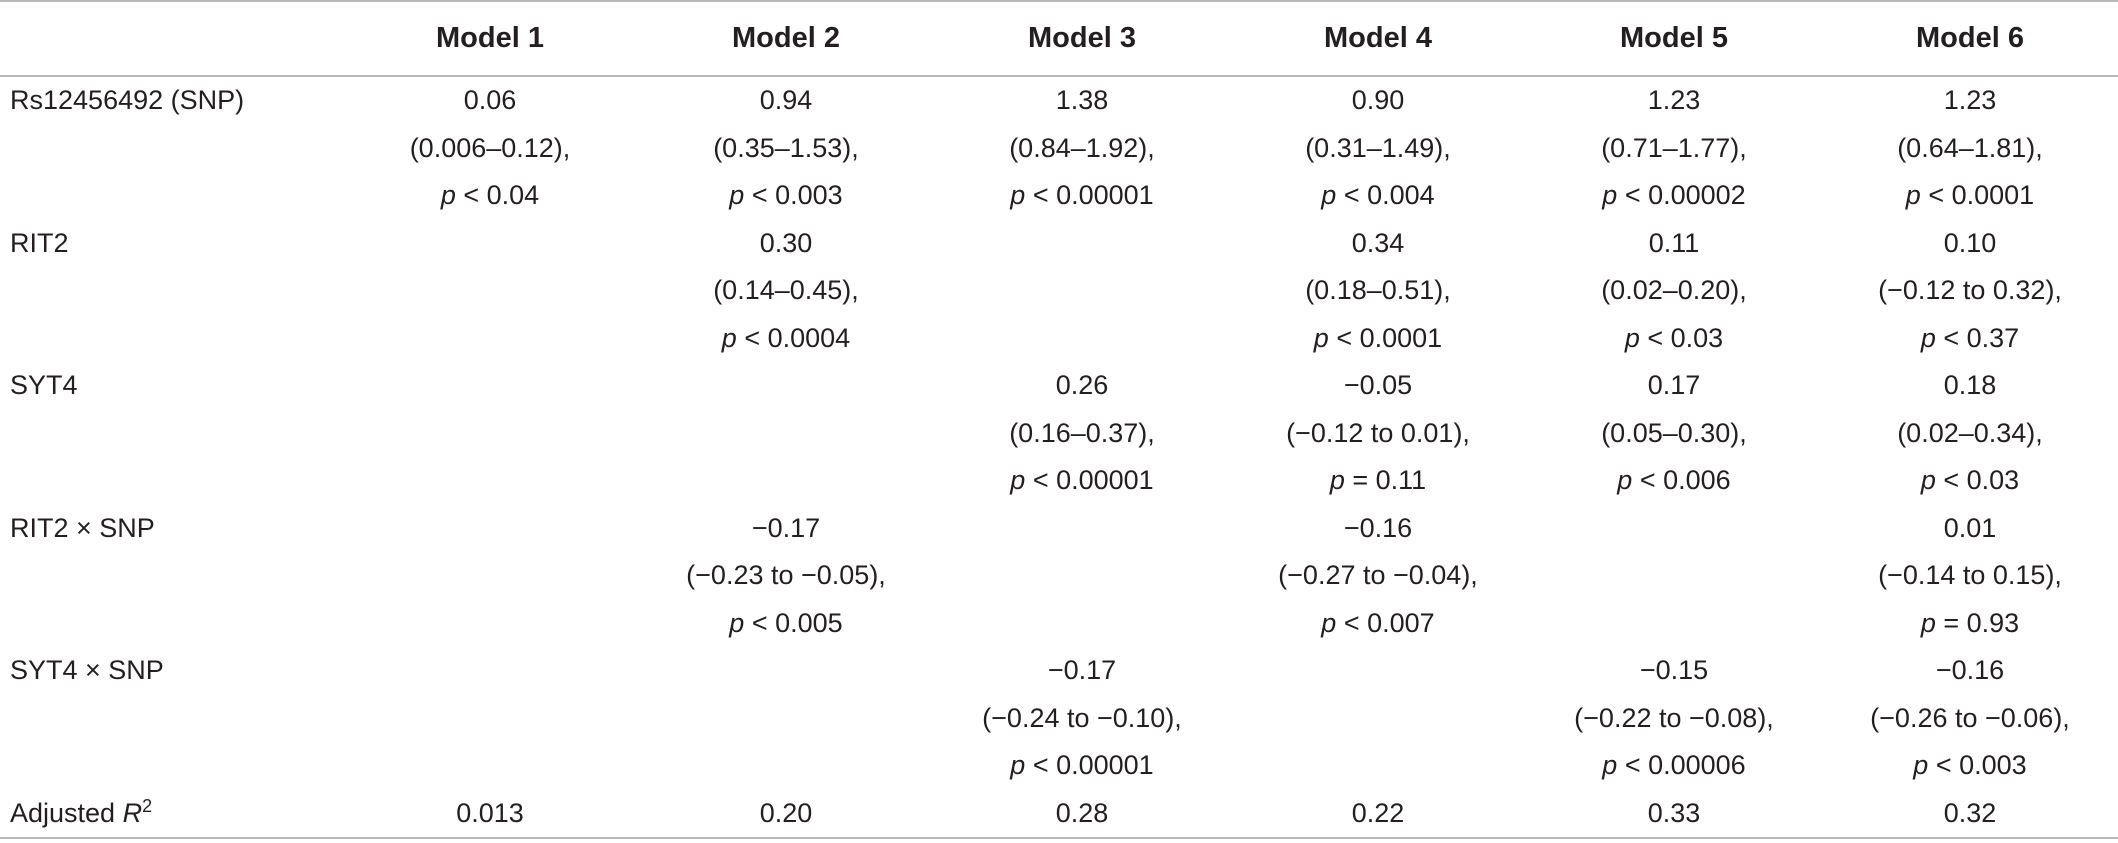  I want to click on confidence-interval: (0.64–1.81),, so click(1970, 147).